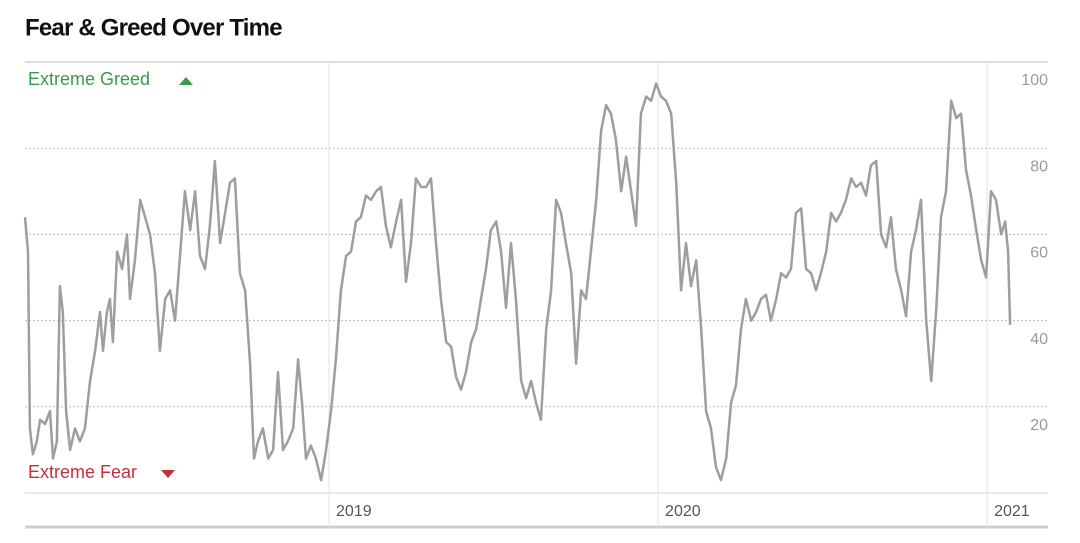 The height and width of the screenshot is (543, 1080). I want to click on x-tick-label: 2020, so click(683, 511).